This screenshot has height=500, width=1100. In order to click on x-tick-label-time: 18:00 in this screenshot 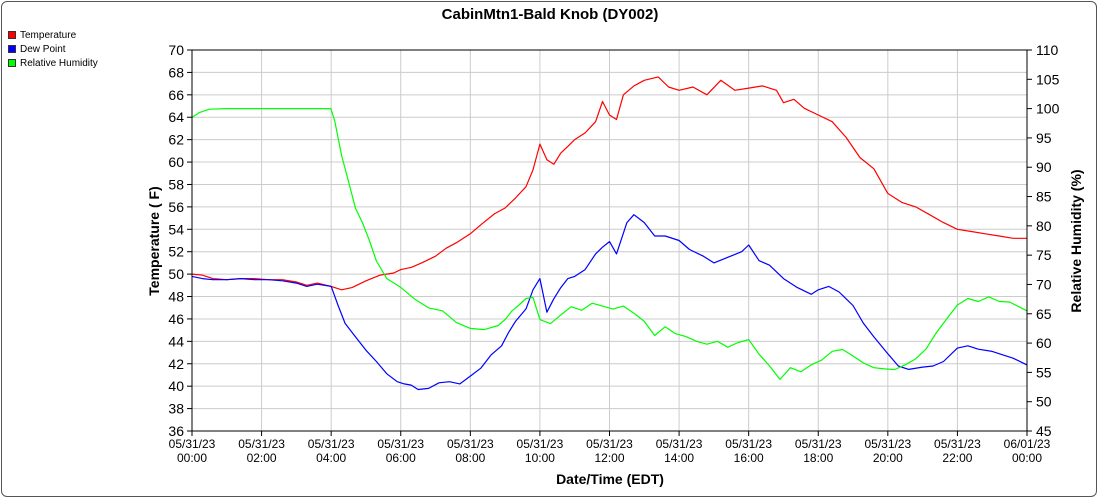, I will do `click(818, 458)`.